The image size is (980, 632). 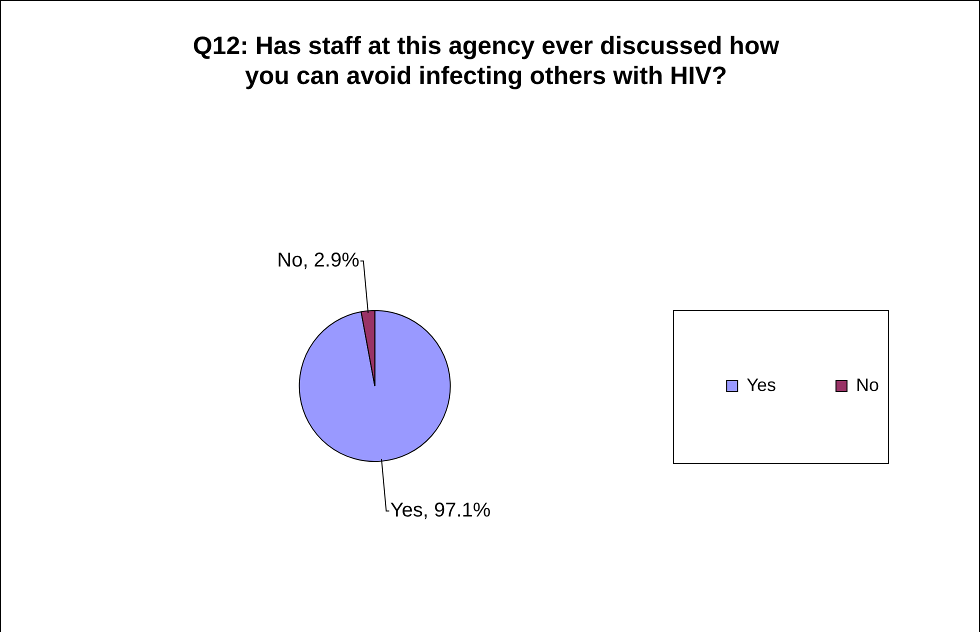 I want to click on chart-title: Q12: Has staff at this agency ever discussed how you can avoid infecting others with HIV?, so click(x=486, y=61).